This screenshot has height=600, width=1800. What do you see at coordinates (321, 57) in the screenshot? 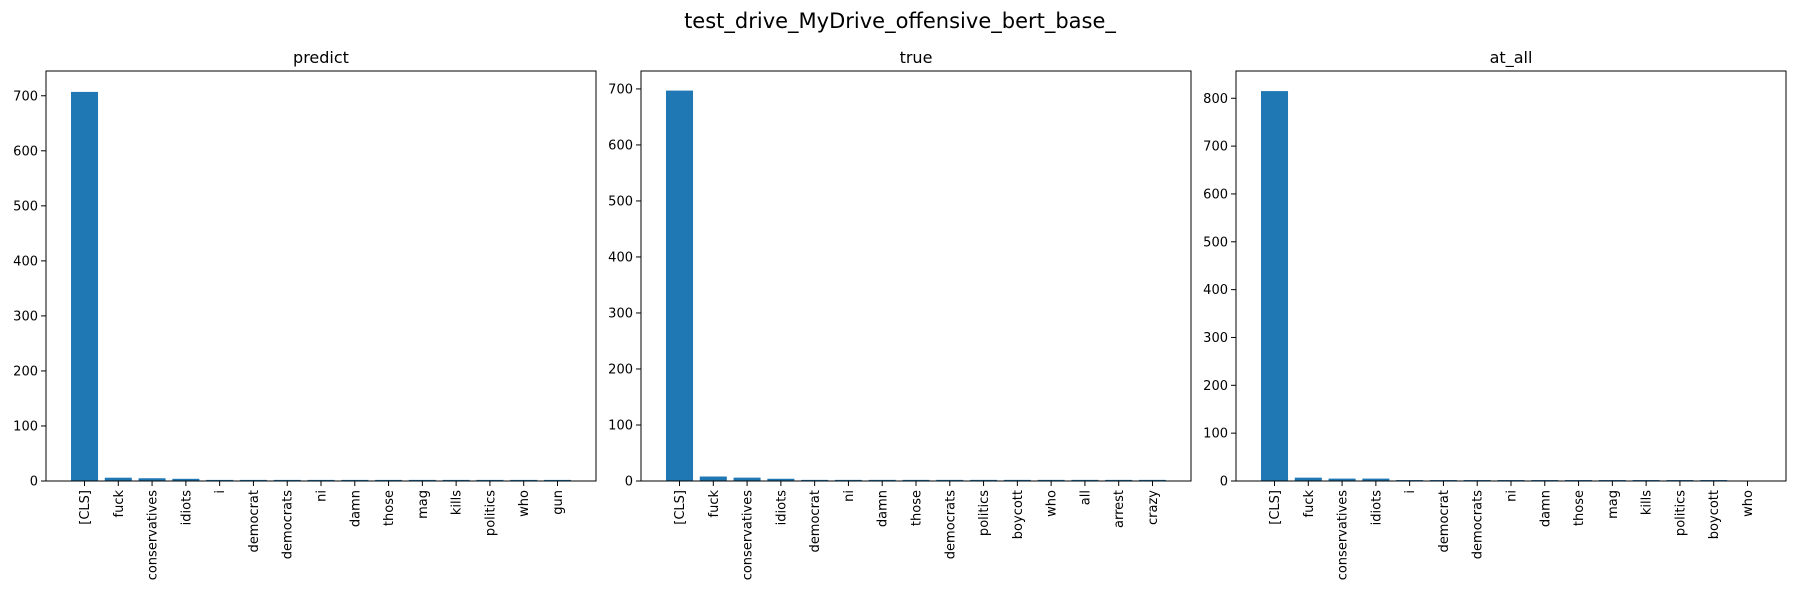
I see `panel-title: predict` at bounding box center [321, 57].